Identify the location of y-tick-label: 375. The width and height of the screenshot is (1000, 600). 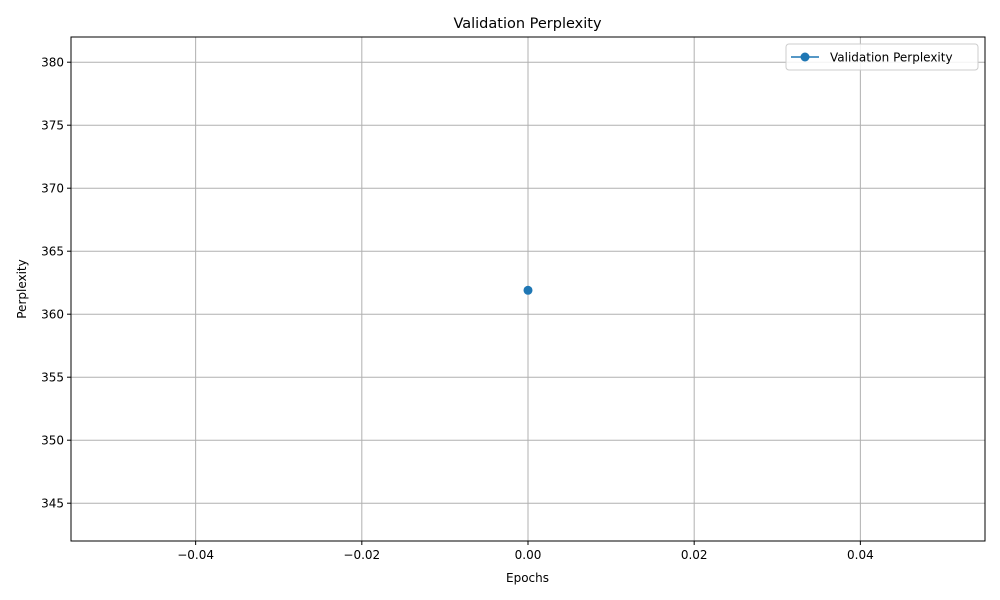
(52, 126).